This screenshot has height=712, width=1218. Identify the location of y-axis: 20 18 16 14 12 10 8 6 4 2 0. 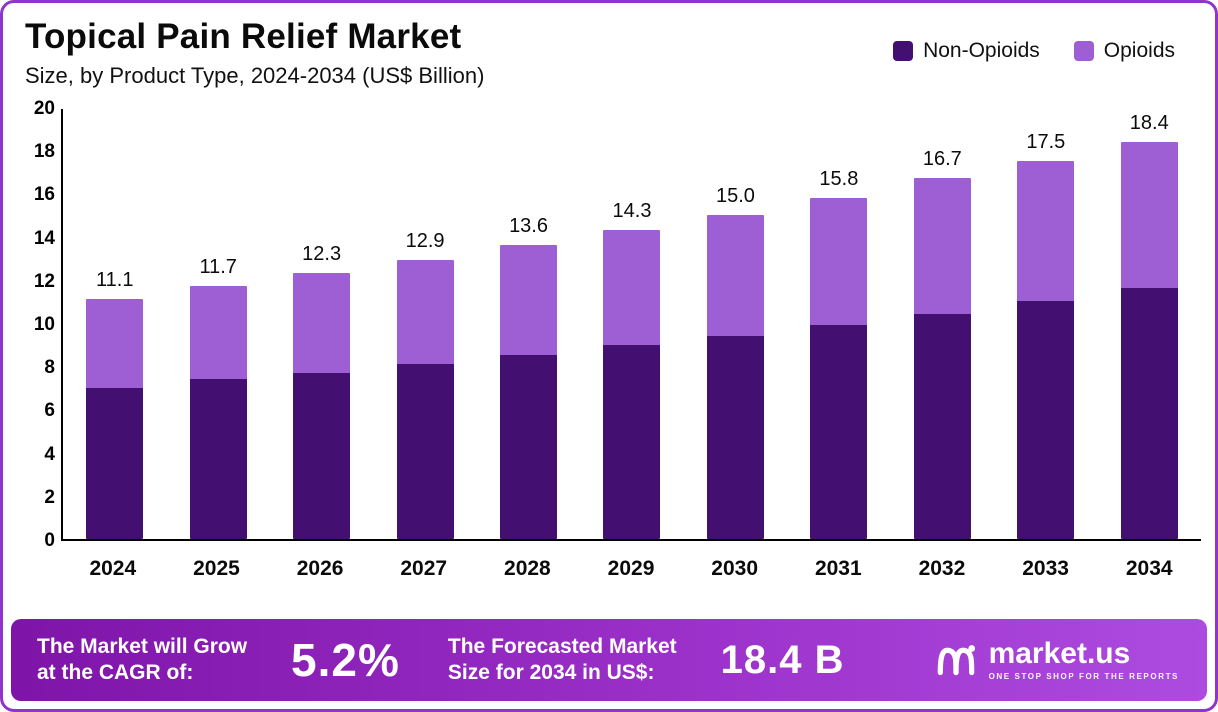
(37, 324).